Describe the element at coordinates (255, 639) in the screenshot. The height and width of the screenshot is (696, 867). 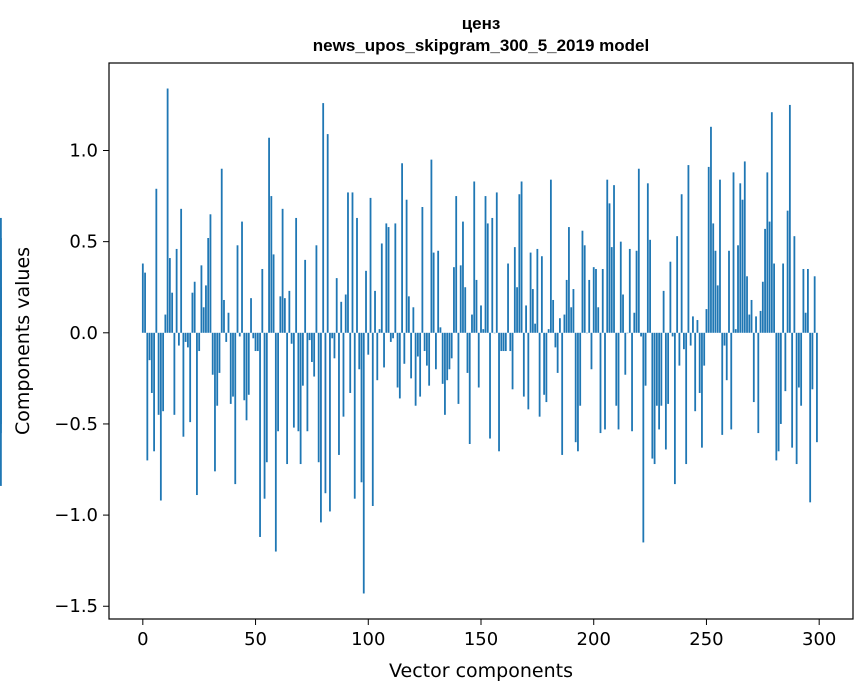
I see `x-tick-label: 50` at that location.